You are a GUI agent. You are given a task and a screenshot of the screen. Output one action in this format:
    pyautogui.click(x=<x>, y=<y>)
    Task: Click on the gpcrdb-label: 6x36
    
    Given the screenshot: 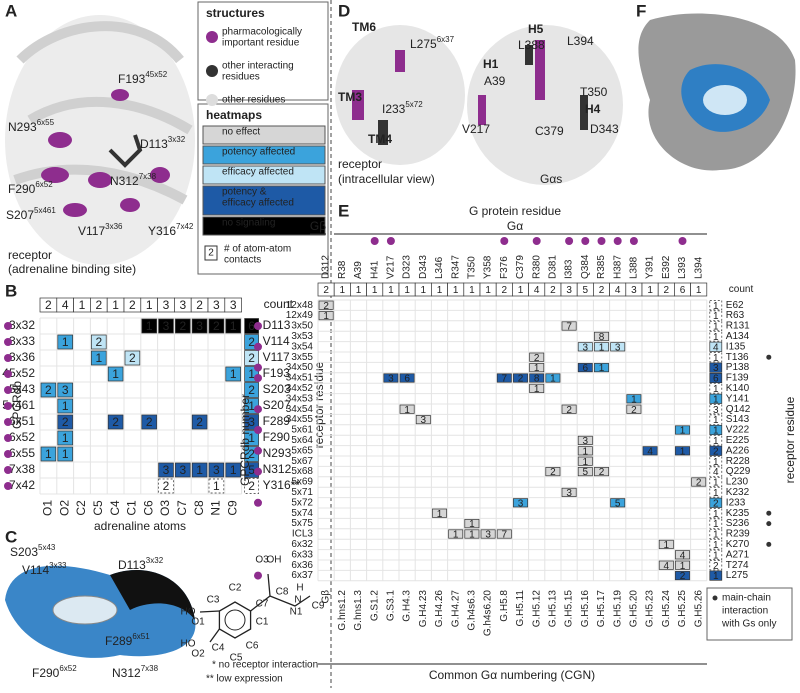 What is the action you would take?
    pyautogui.click(x=302, y=565)
    